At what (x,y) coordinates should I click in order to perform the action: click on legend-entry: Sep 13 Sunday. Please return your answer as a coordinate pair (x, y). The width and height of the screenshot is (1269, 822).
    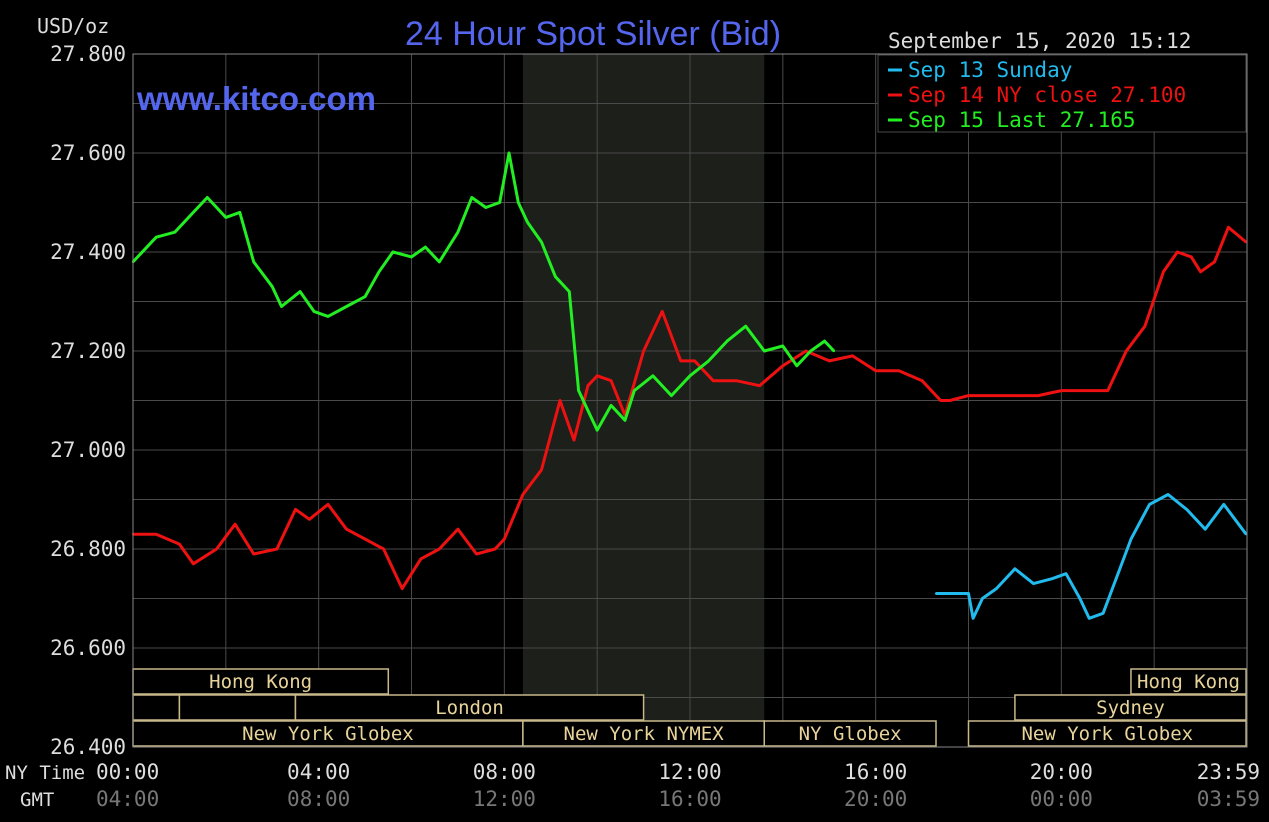
    Looking at the image, I should click on (990, 70).